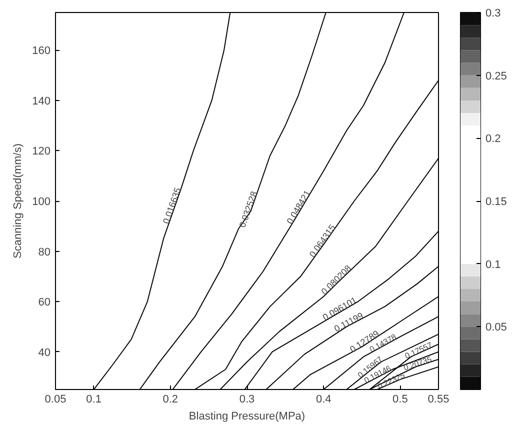 The image size is (528, 429). Describe the element at coordinates (496, 202) in the screenshot. I see `y-tick-label: 0.15` at that location.